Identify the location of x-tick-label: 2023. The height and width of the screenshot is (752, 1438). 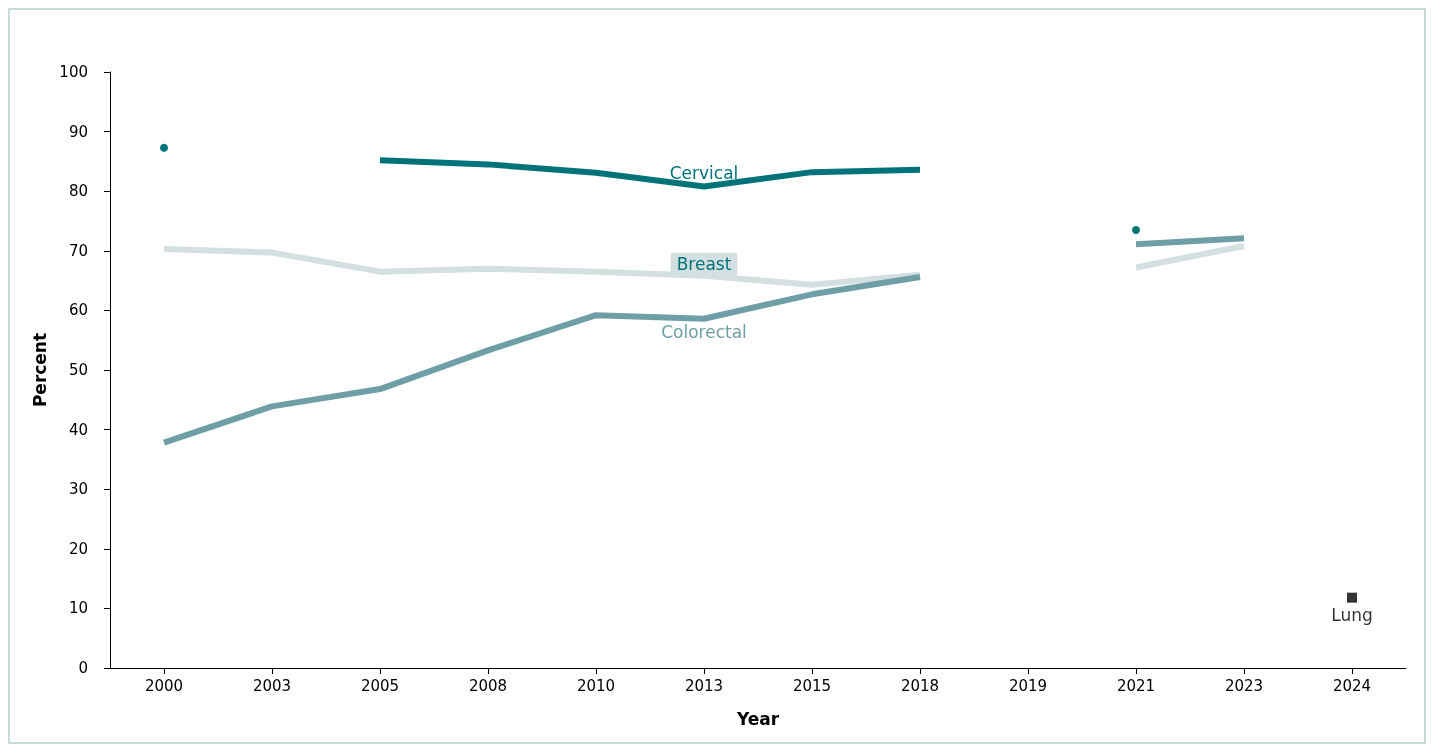
(1244, 685).